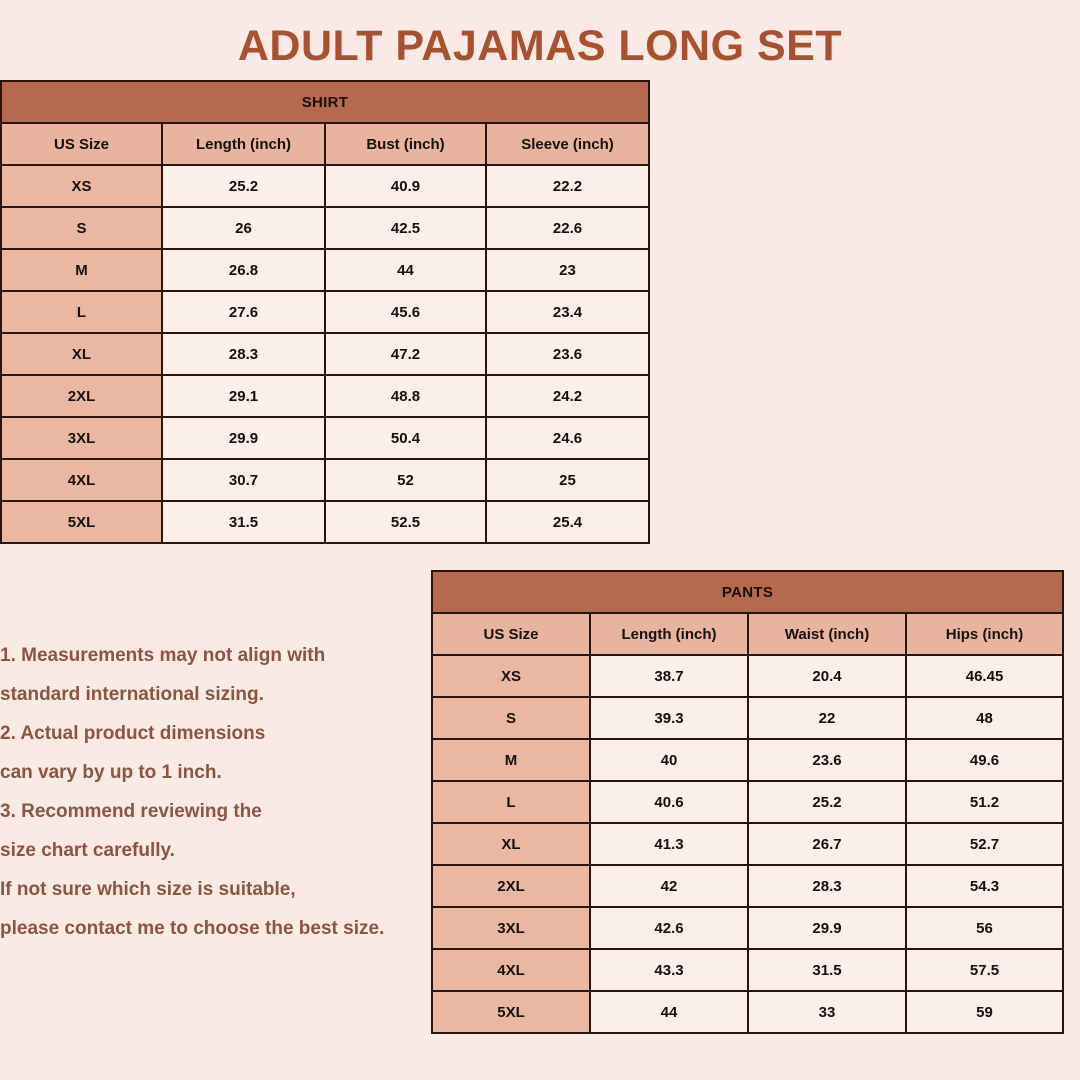 Image resolution: width=1080 pixels, height=1080 pixels. I want to click on pants-measurement-cell: 38.7, so click(669, 676).